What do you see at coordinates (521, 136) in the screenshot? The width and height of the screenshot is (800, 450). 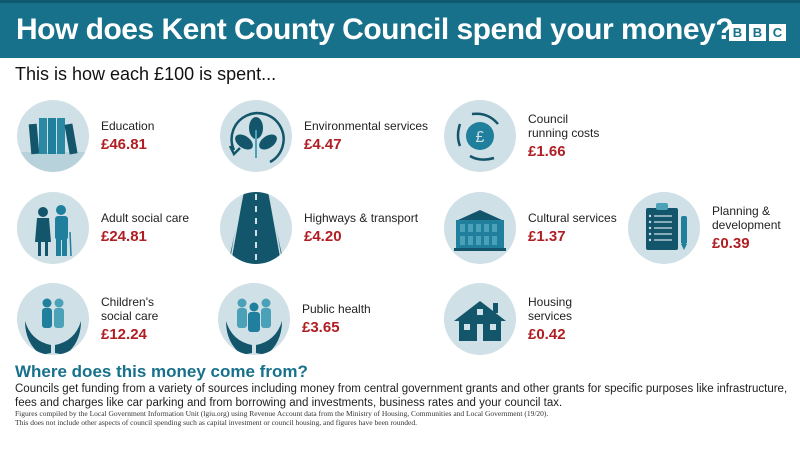 I see `spend-item-council-running: £ Council running costs £1.66` at bounding box center [521, 136].